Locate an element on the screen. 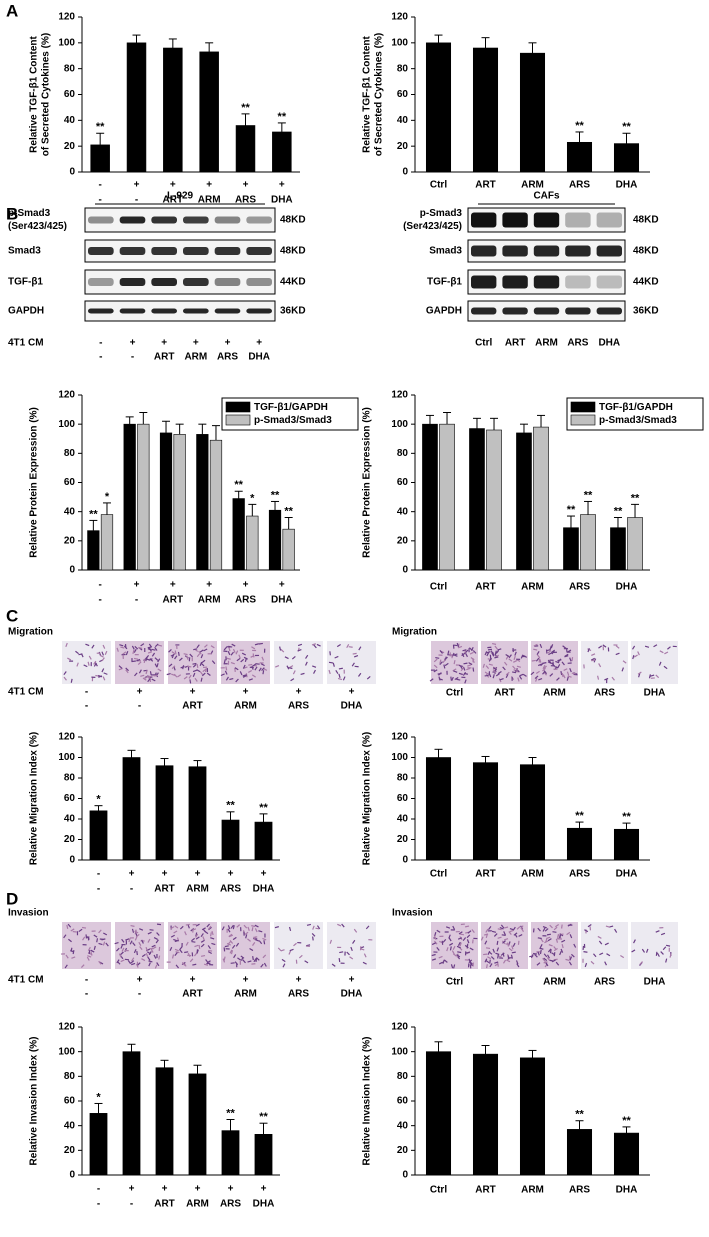 The width and height of the screenshot is (709, 1237). y-tick-label: 100 is located at coordinates (66, 424).